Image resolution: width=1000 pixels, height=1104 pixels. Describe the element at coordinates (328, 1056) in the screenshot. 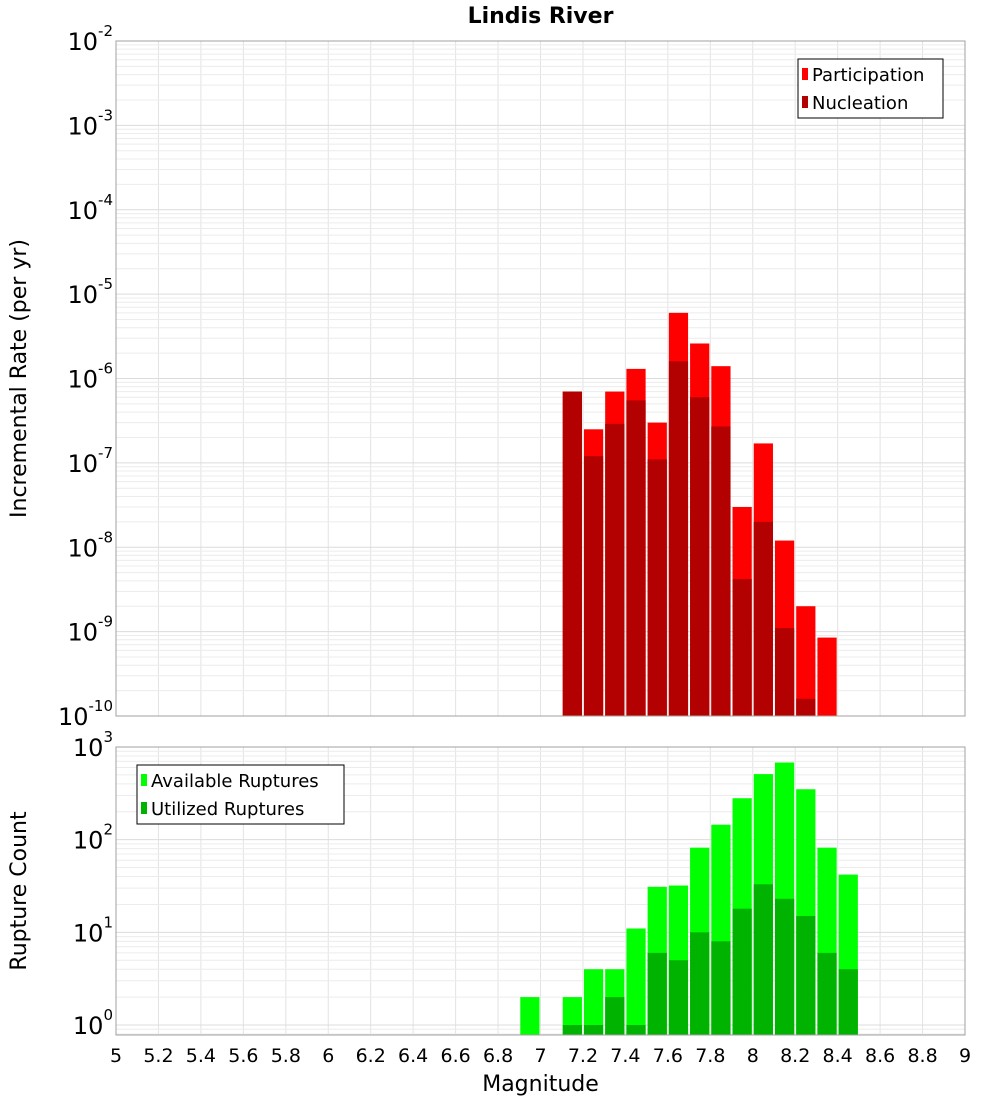

I see `x-tick-label: 6` at that location.